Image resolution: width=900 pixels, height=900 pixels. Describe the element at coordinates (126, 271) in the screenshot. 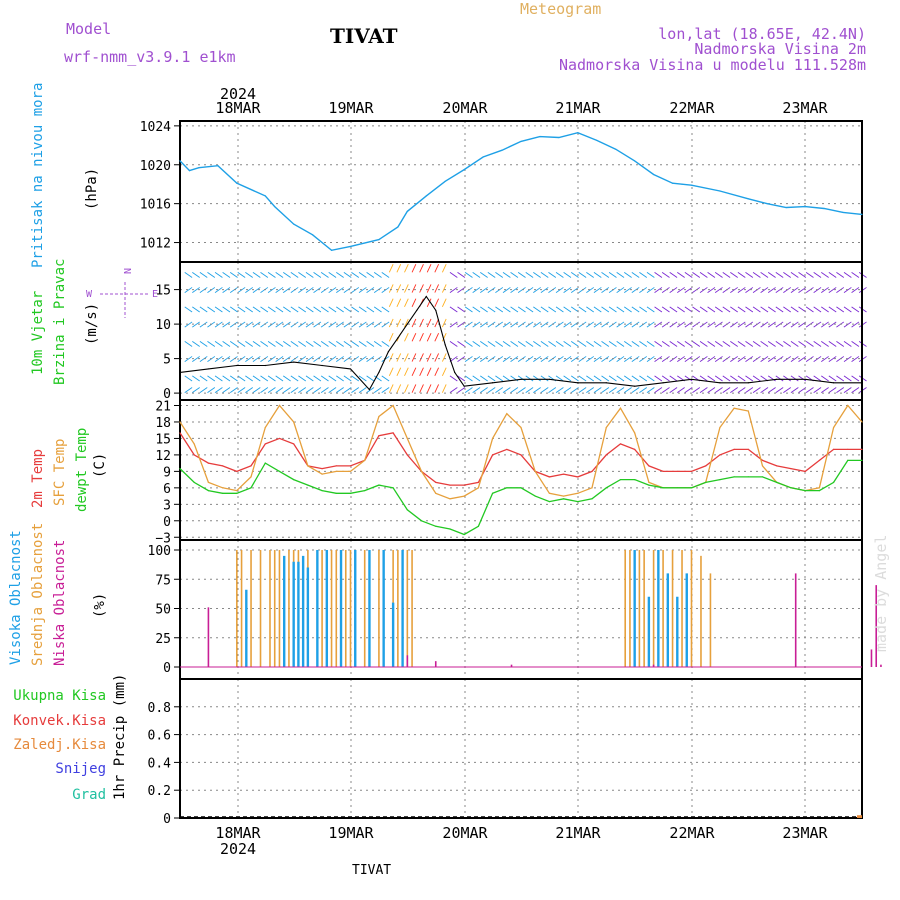

I see `compass-north: N` at that location.